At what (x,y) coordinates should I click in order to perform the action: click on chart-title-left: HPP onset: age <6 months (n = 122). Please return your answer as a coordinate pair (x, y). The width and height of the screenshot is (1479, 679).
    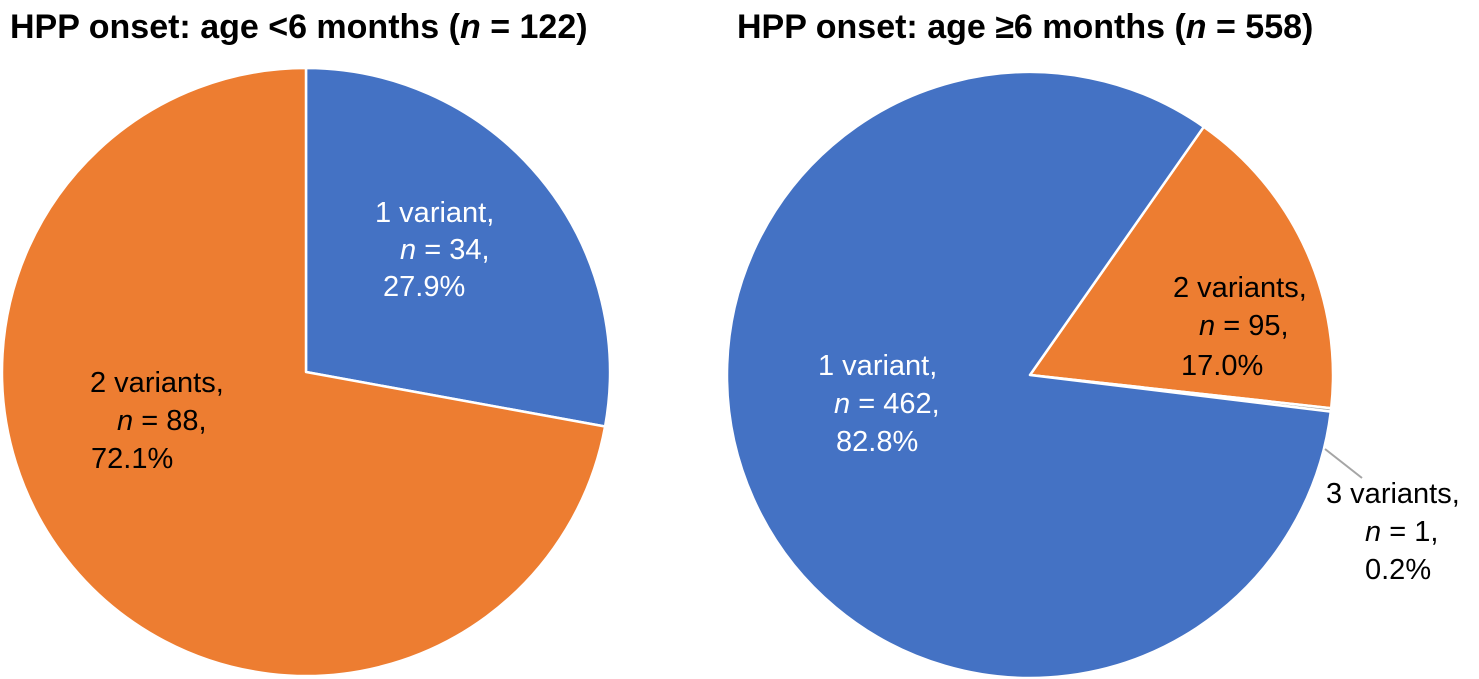
    Looking at the image, I should click on (299, 27).